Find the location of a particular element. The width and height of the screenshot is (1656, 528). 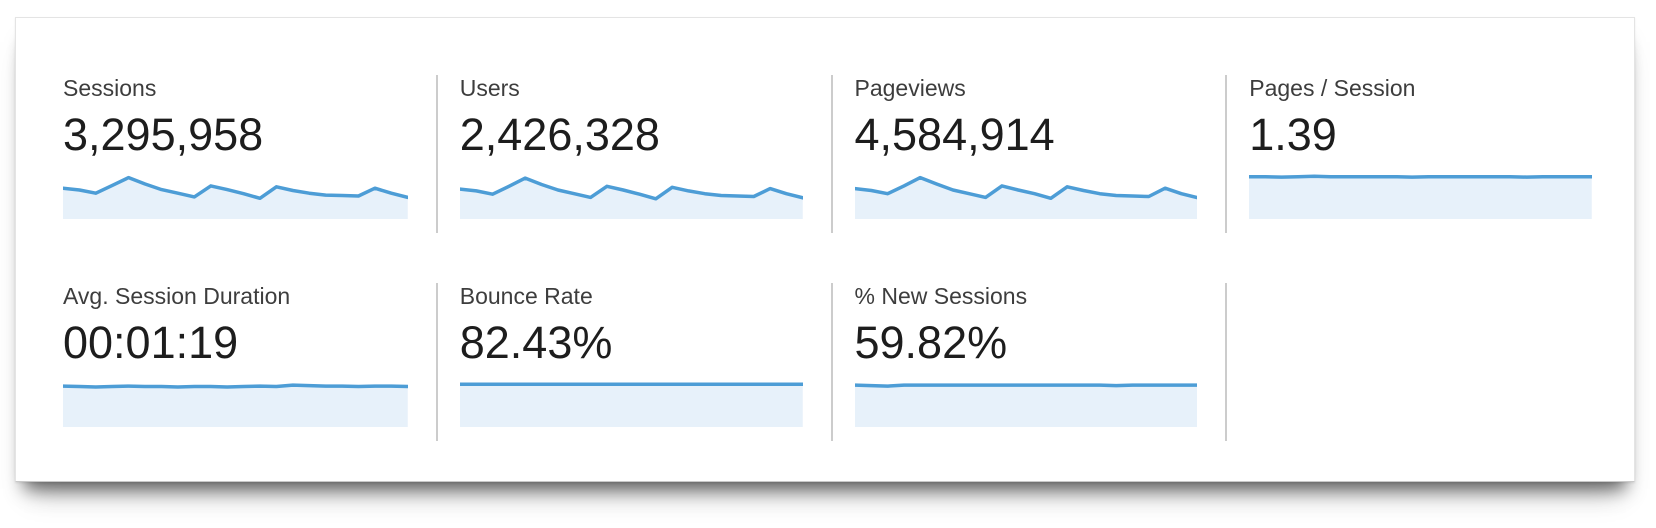

metric-bounce-rate: Bounce Rate 82.43% is located at coordinates (633, 362).